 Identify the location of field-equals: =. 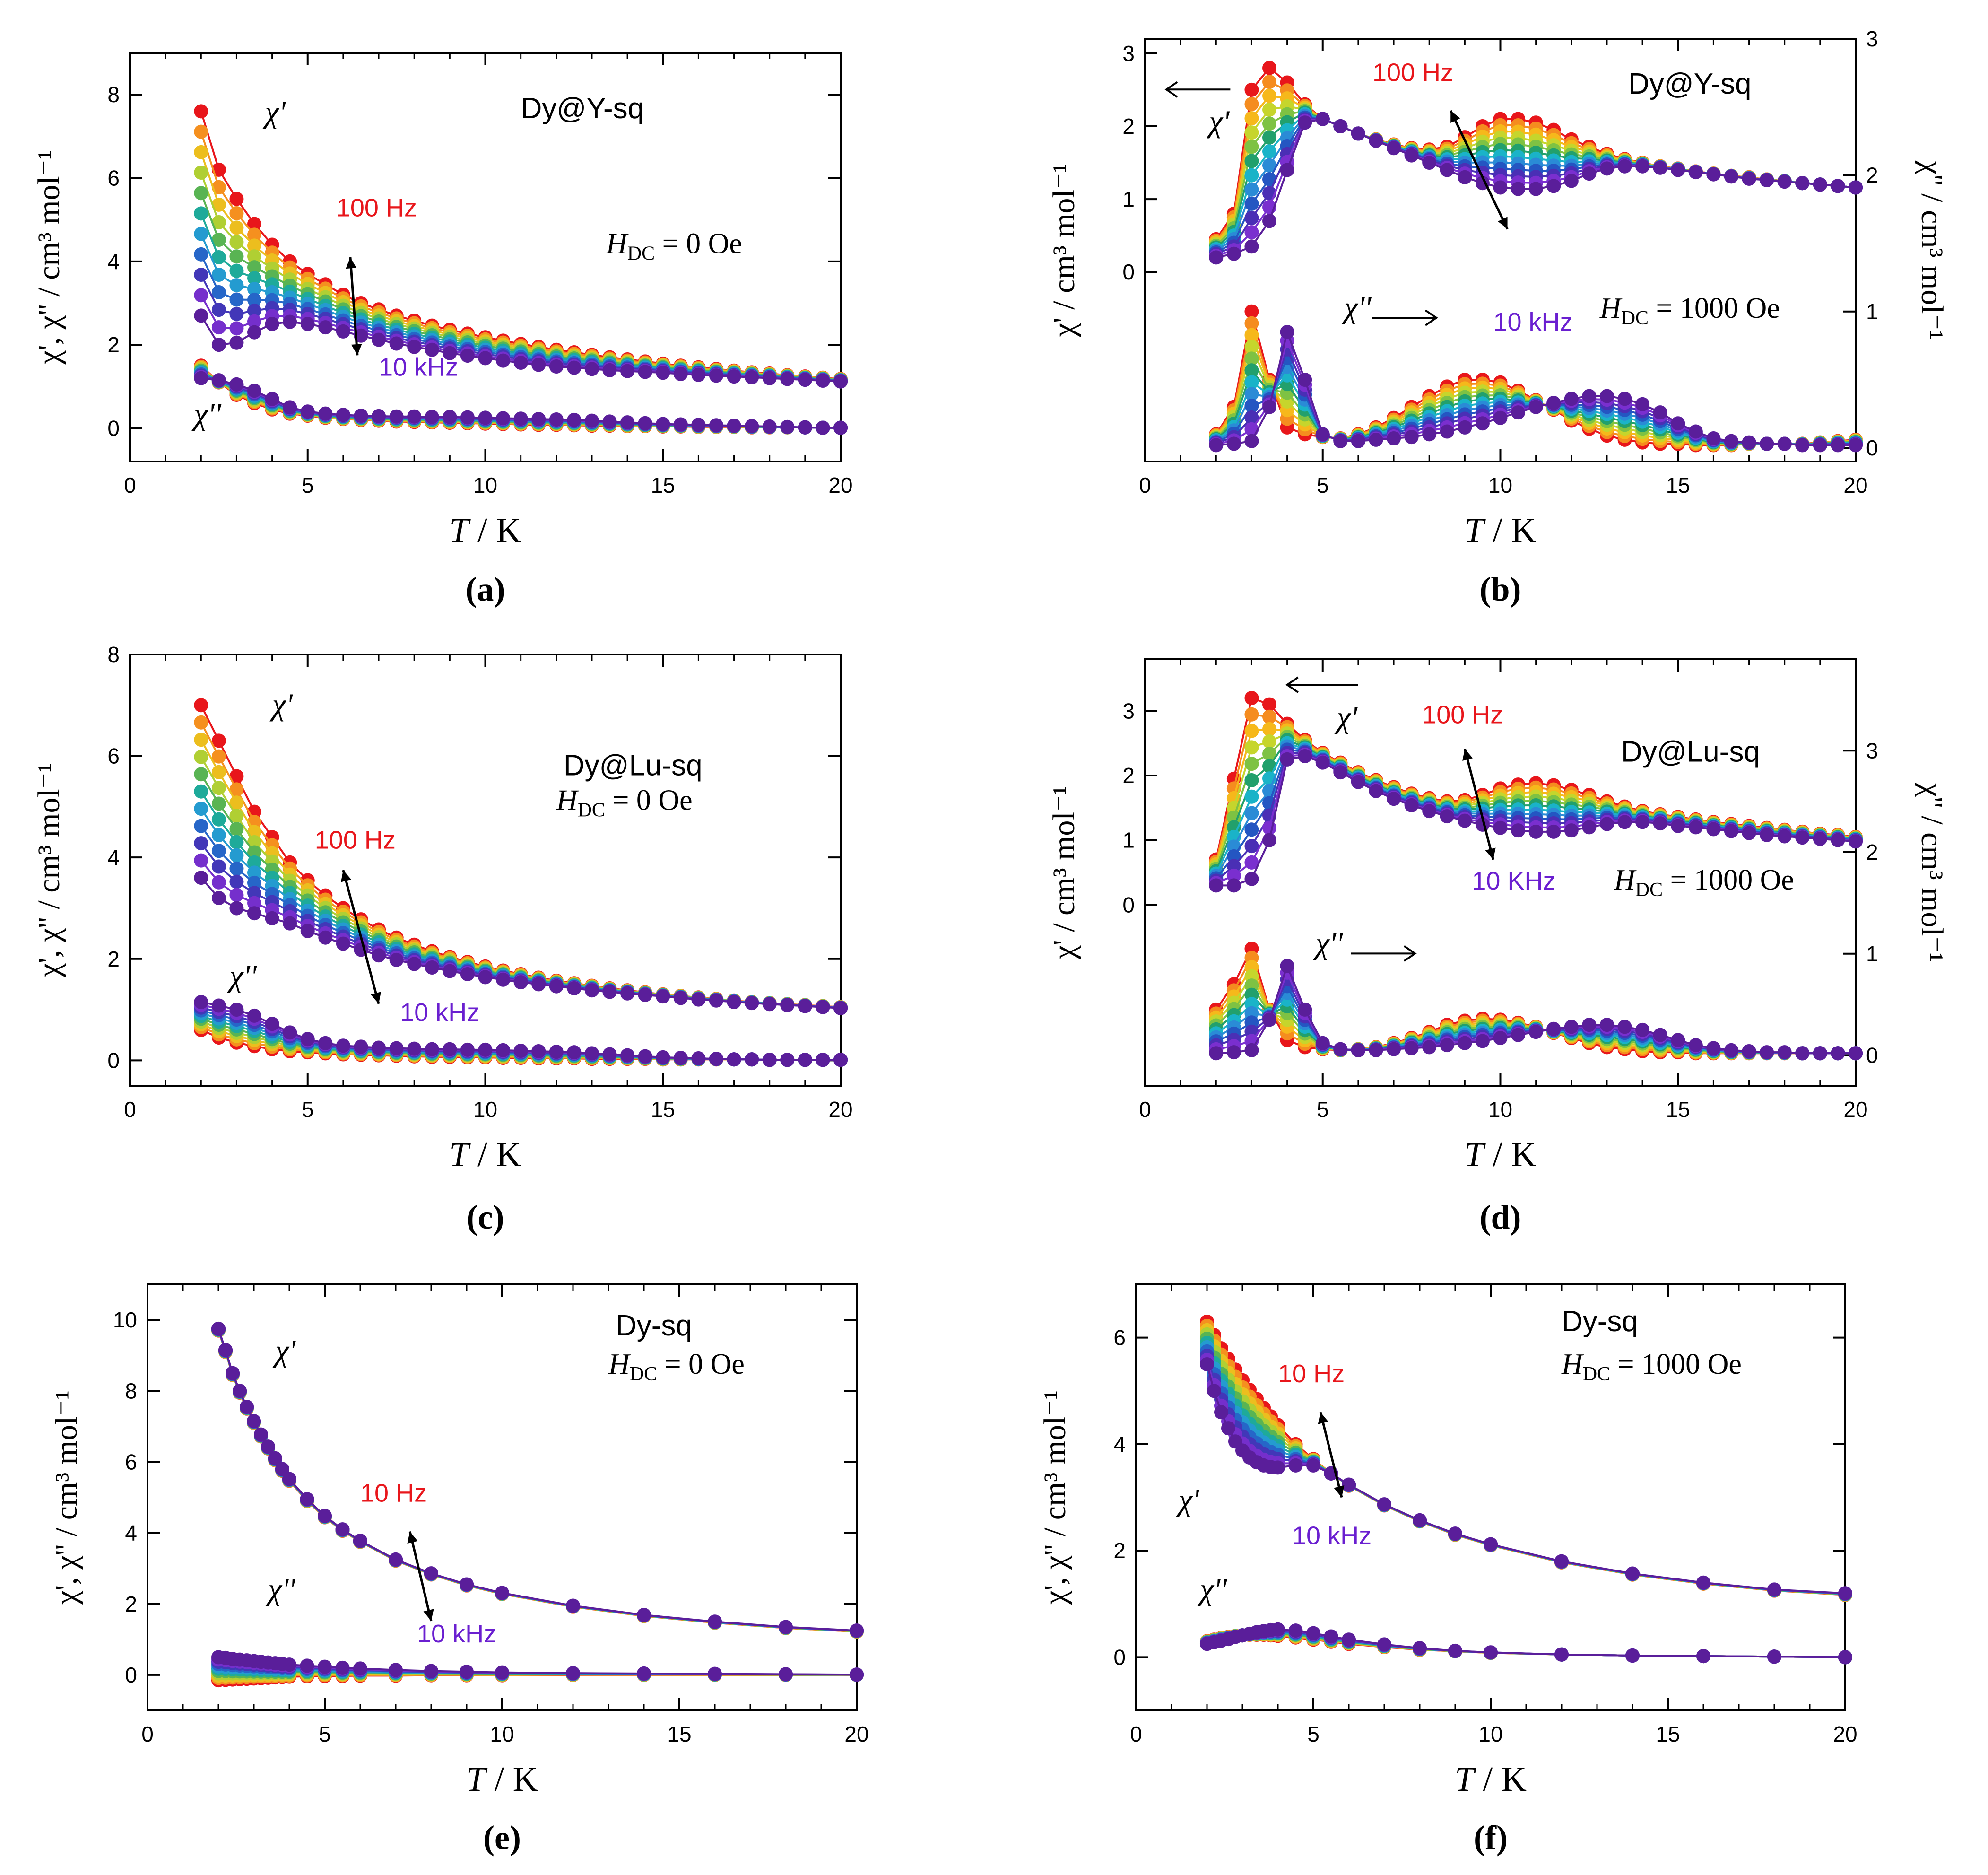
(1665, 308).